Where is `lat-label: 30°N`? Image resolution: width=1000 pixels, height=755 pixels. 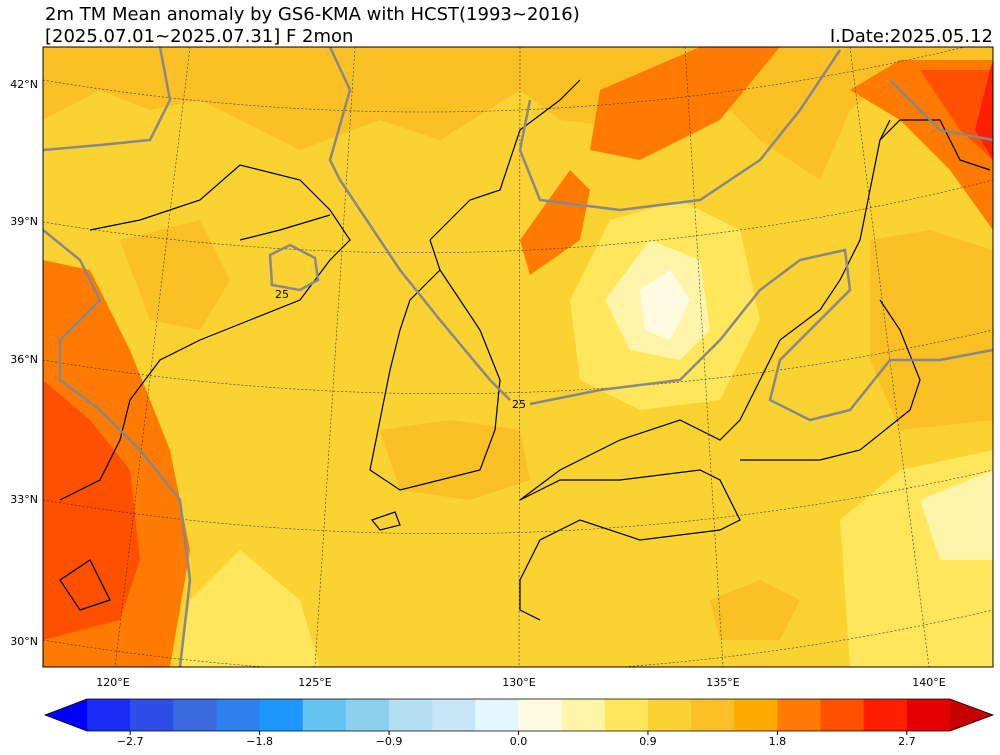
lat-label: 30°N is located at coordinates (24, 641).